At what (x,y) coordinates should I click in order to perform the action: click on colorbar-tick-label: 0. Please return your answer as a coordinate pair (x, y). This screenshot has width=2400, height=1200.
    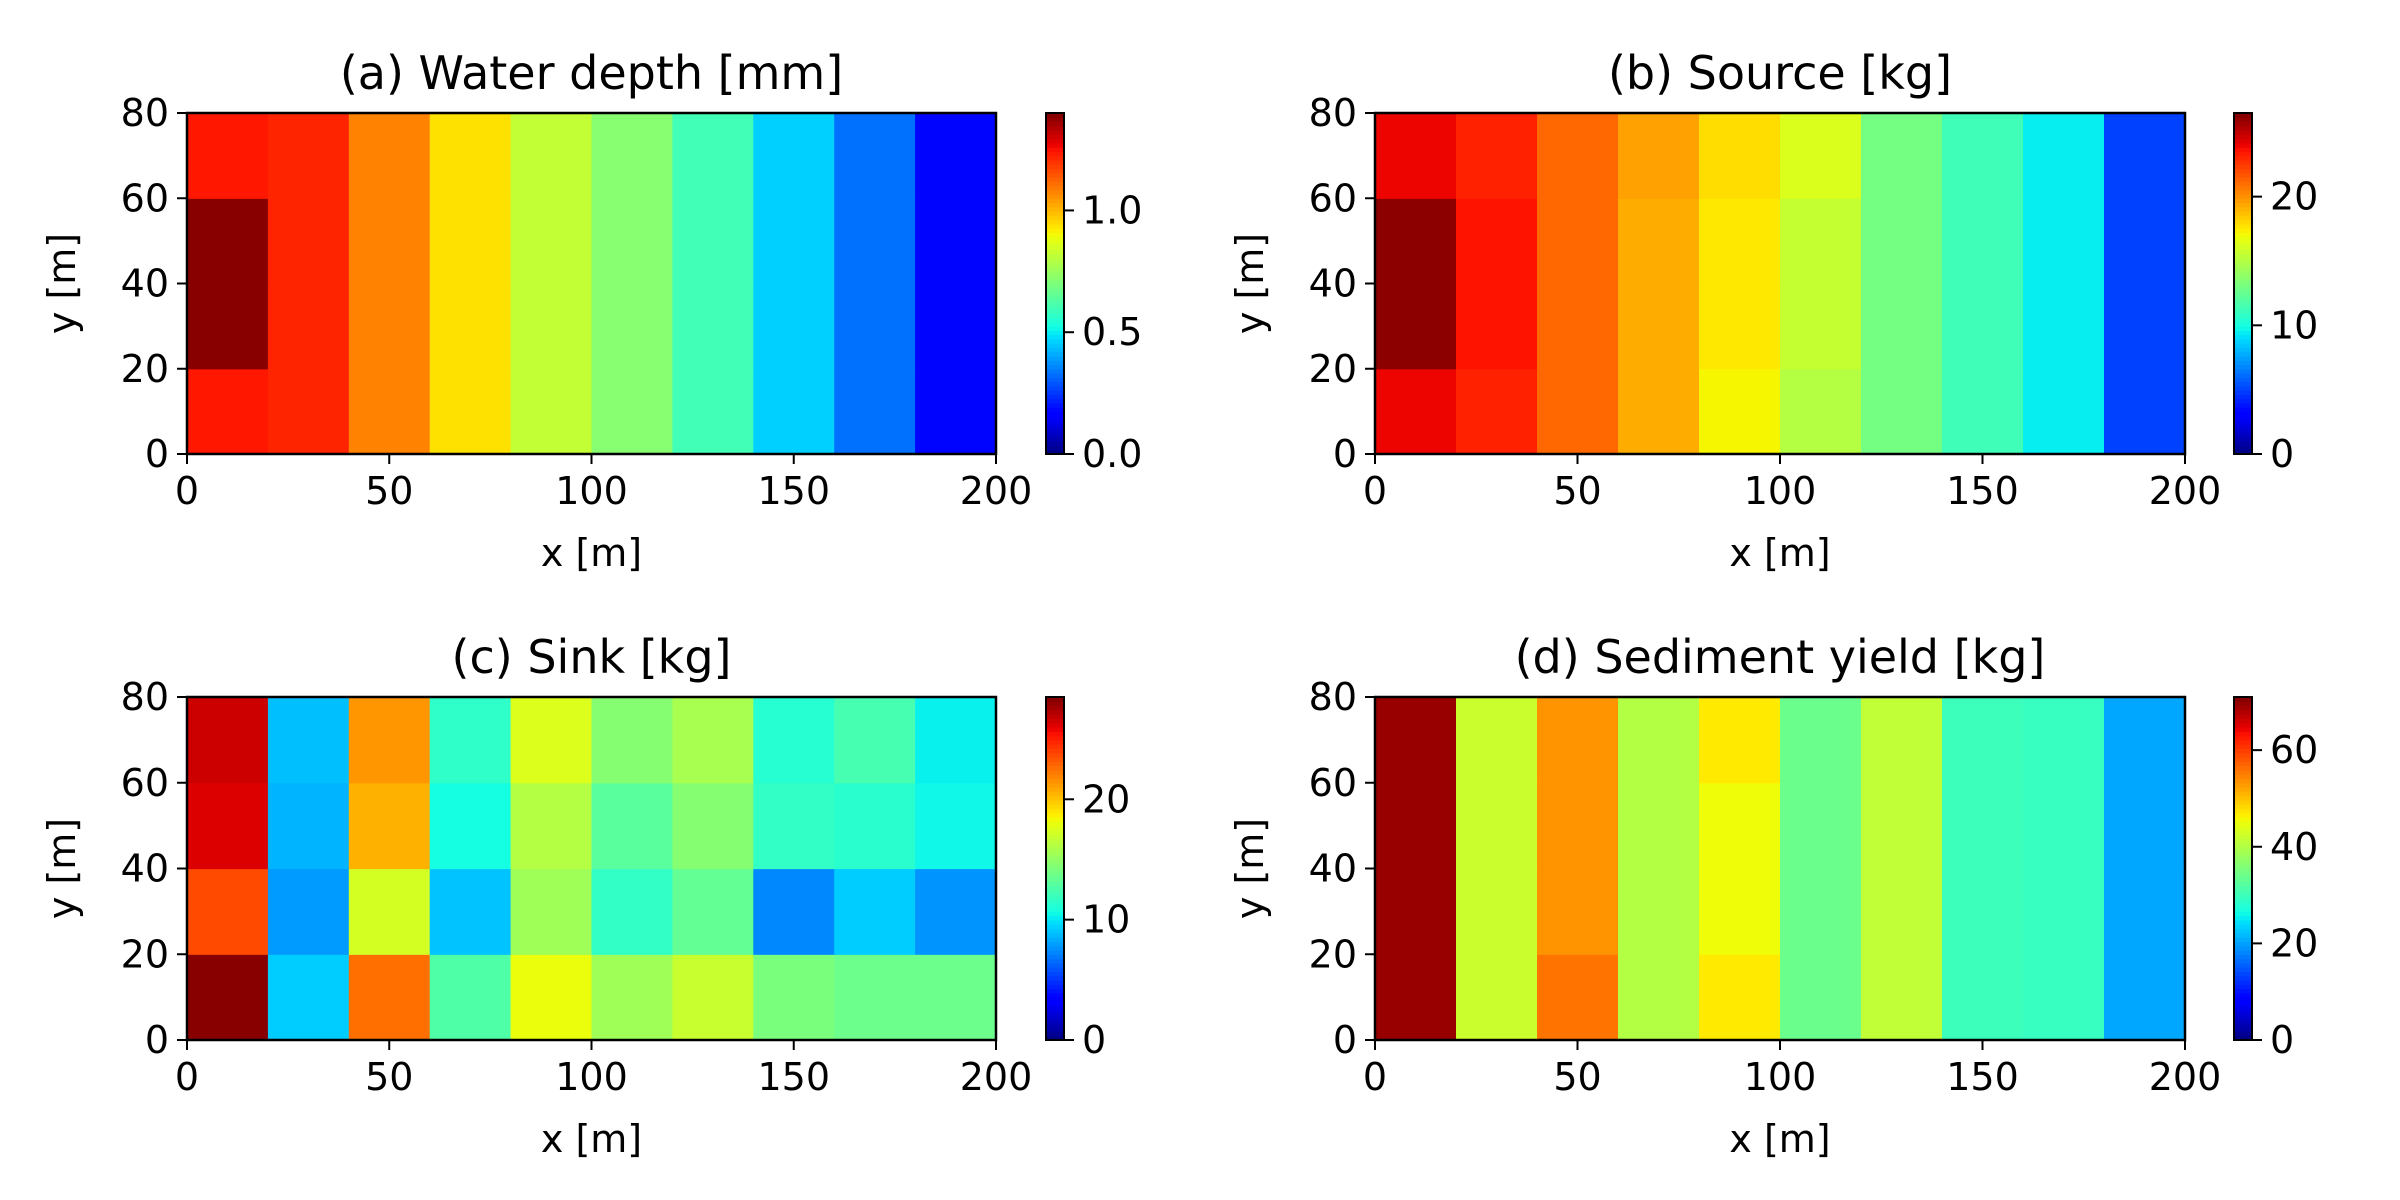
    Looking at the image, I should click on (2282, 454).